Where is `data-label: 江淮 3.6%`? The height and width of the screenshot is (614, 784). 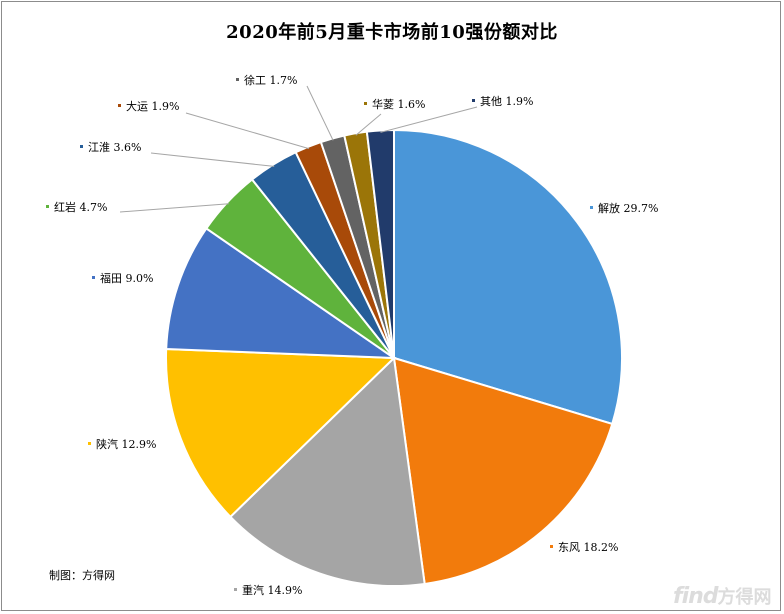
data-label: 江淮 3.6% is located at coordinates (114, 147).